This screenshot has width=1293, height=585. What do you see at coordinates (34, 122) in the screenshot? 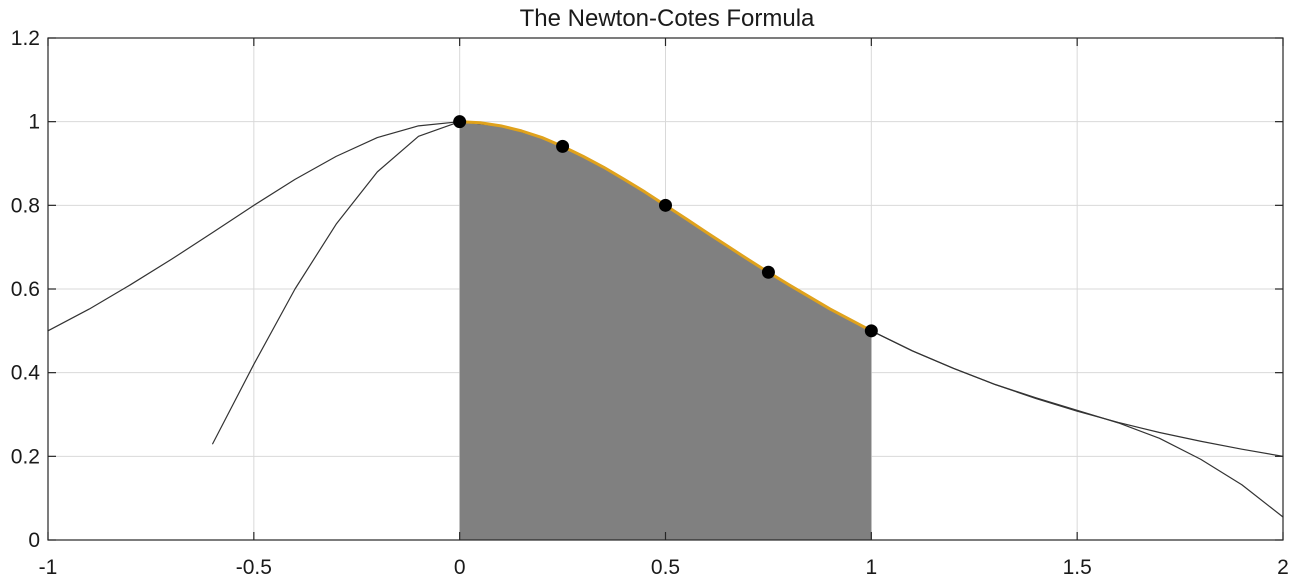
I see `y-tick-label: 1` at bounding box center [34, 122].